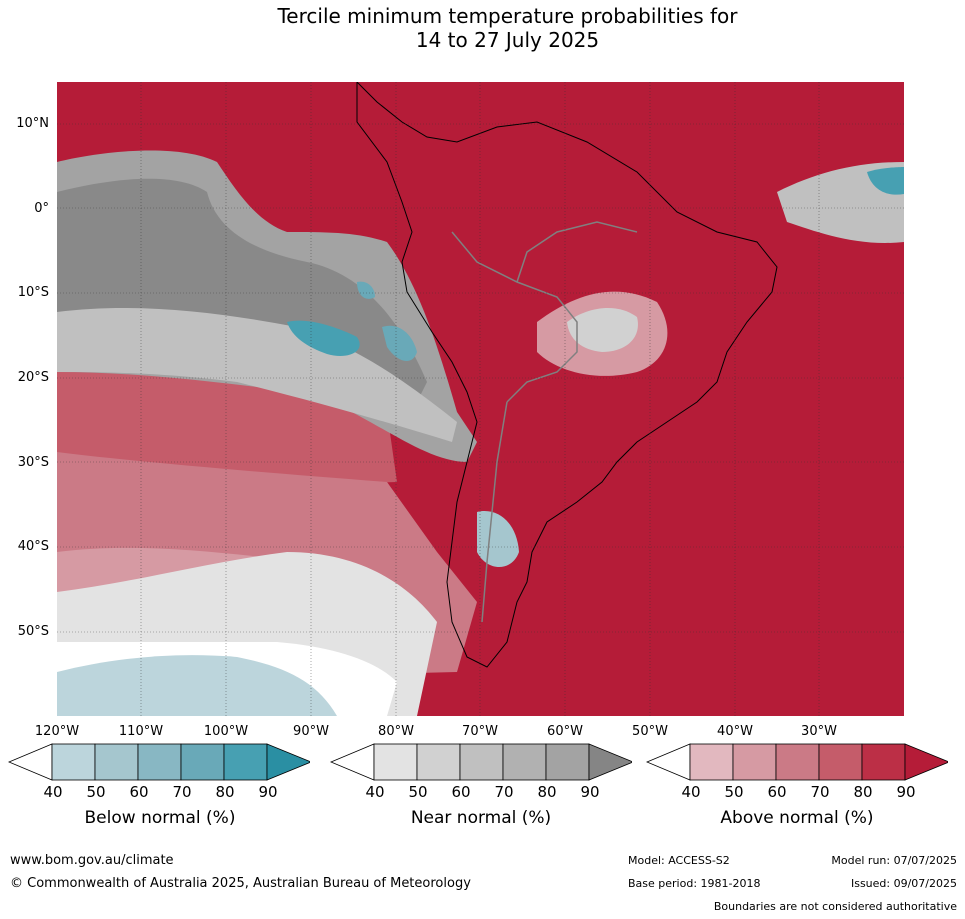  What do you see at coordinates (819, 731) in the screenshot?
I see `lon-label: 30°W` at bounding box center [819, 731].